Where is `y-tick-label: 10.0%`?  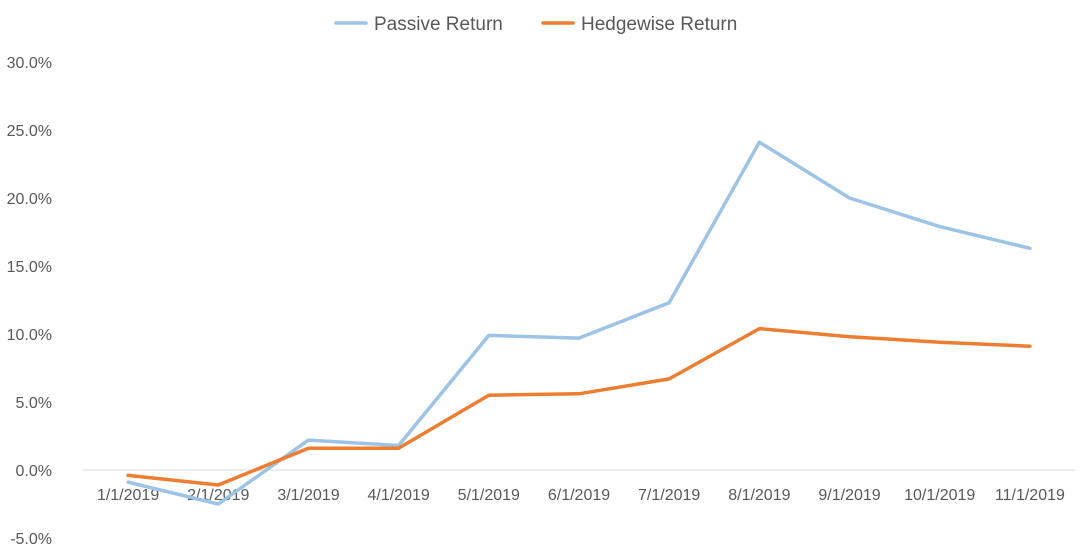 y-tick-label: 10.0% is located at coordinates (29, 335).